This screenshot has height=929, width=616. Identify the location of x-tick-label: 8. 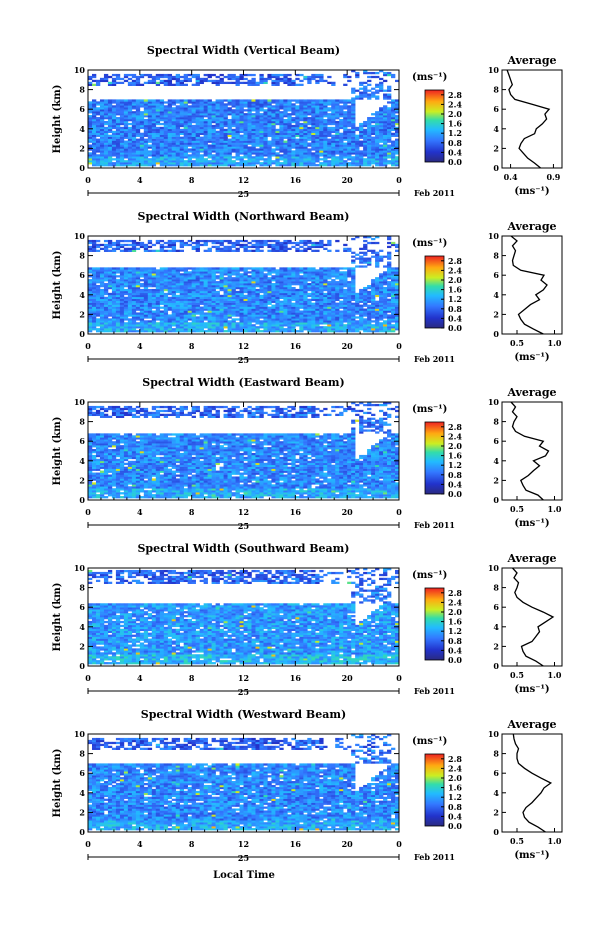
(192, 180).